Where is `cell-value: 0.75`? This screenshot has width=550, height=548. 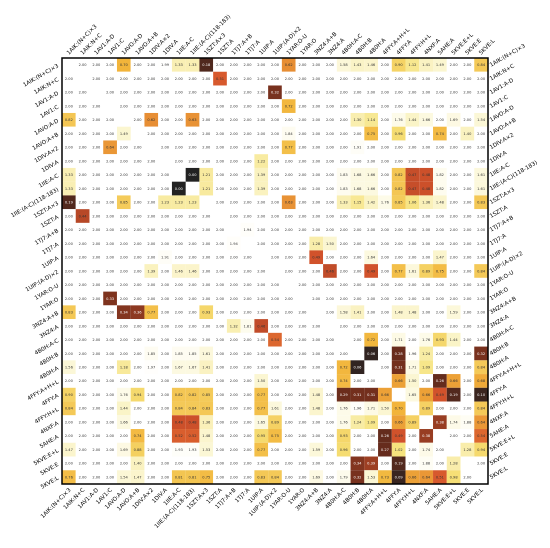 cell-value: 0.75 is located at coordinates (440, 271).